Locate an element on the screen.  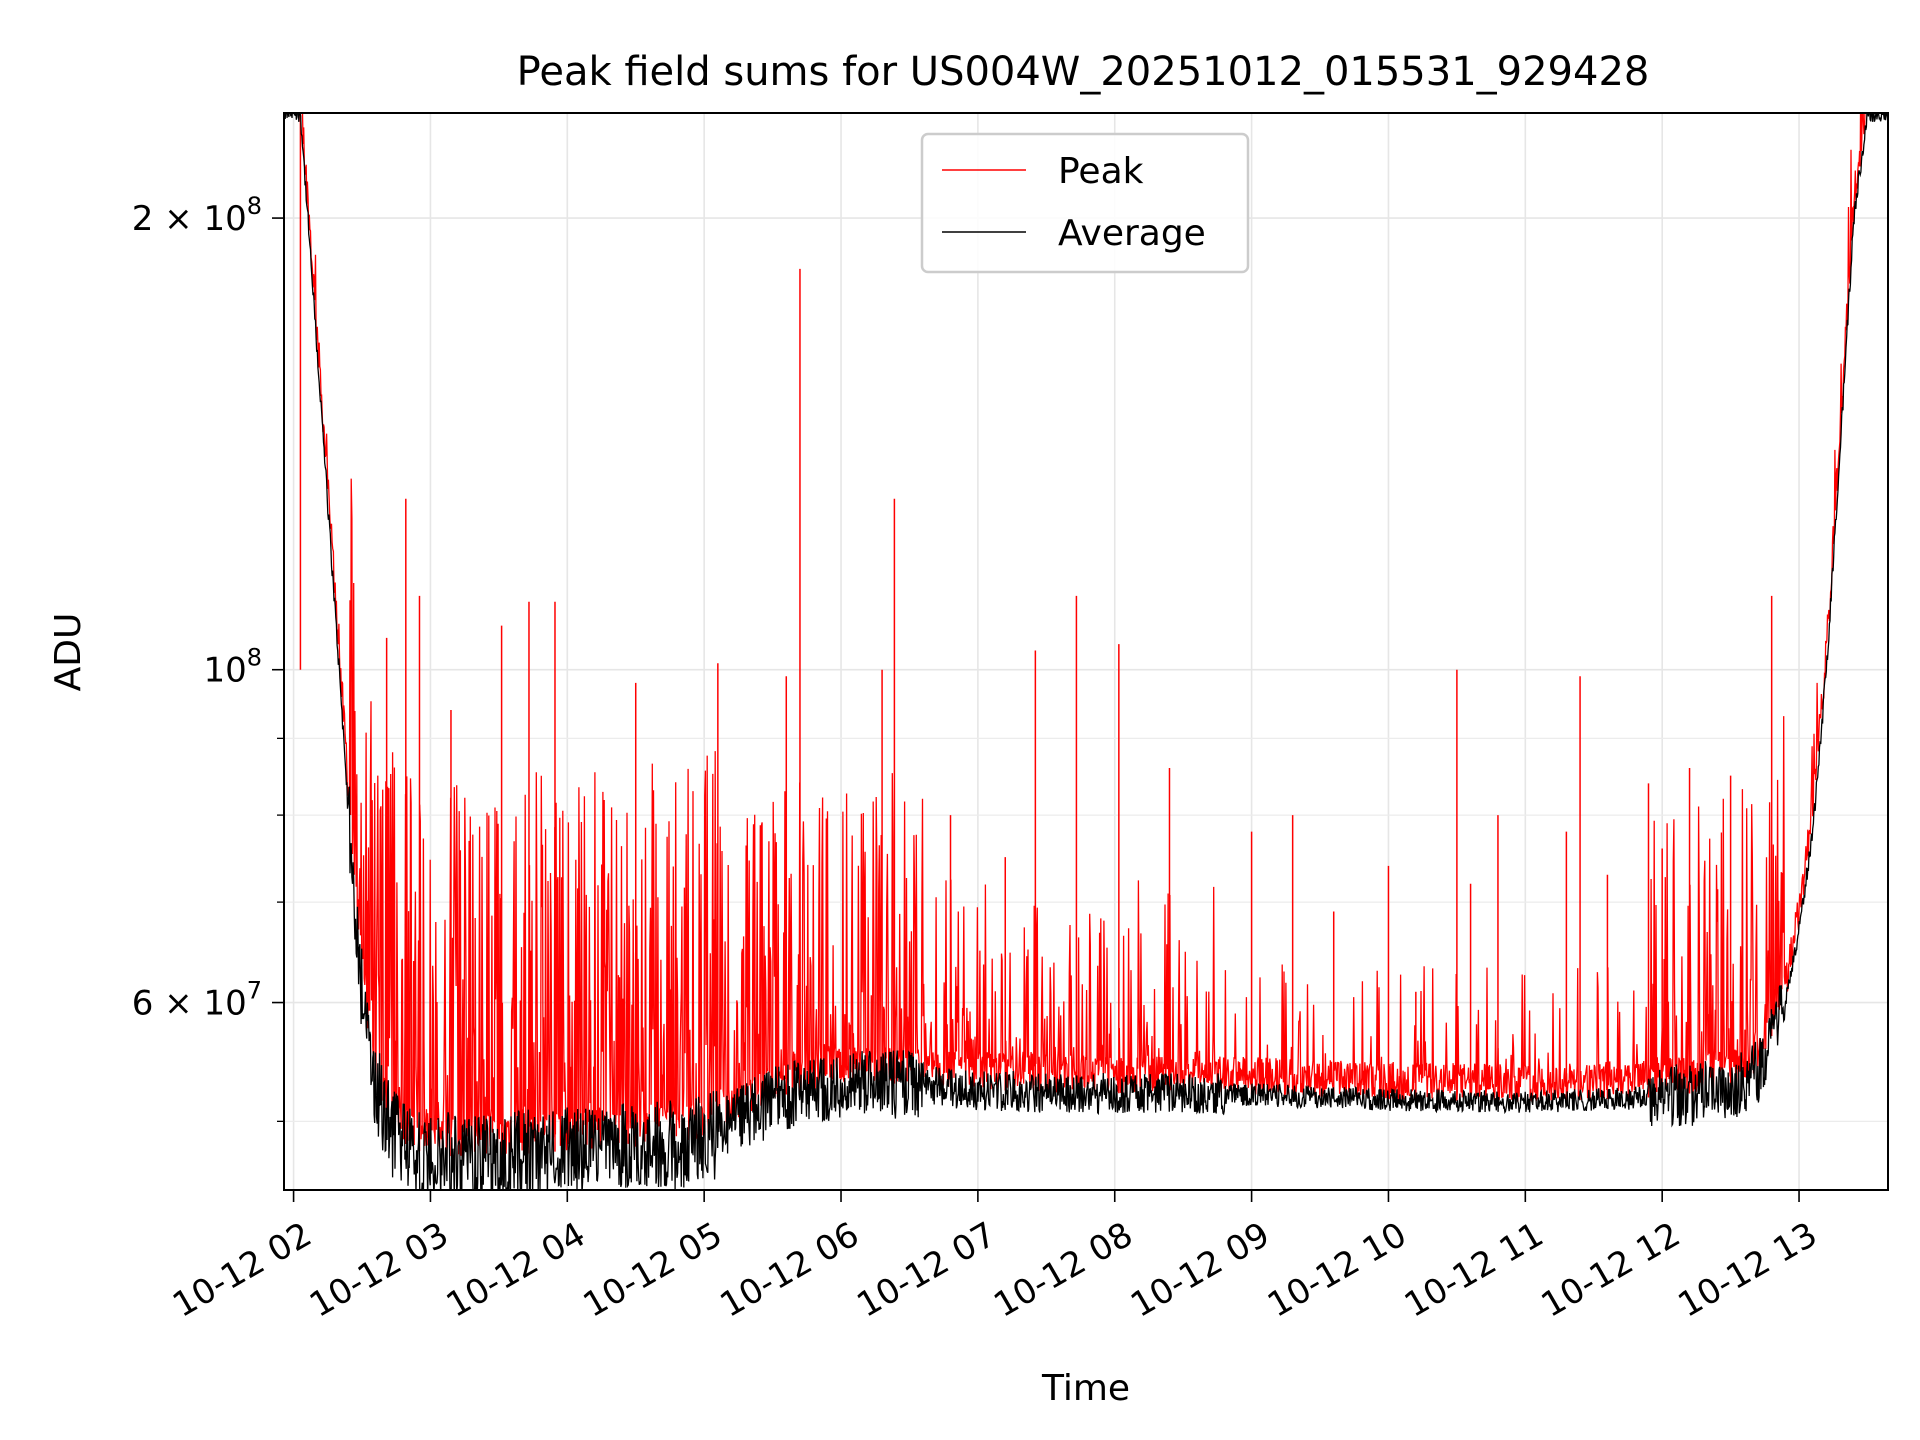
y-axis: 6 × 107 108 2 × 108 is located at coordinates (208, 657).